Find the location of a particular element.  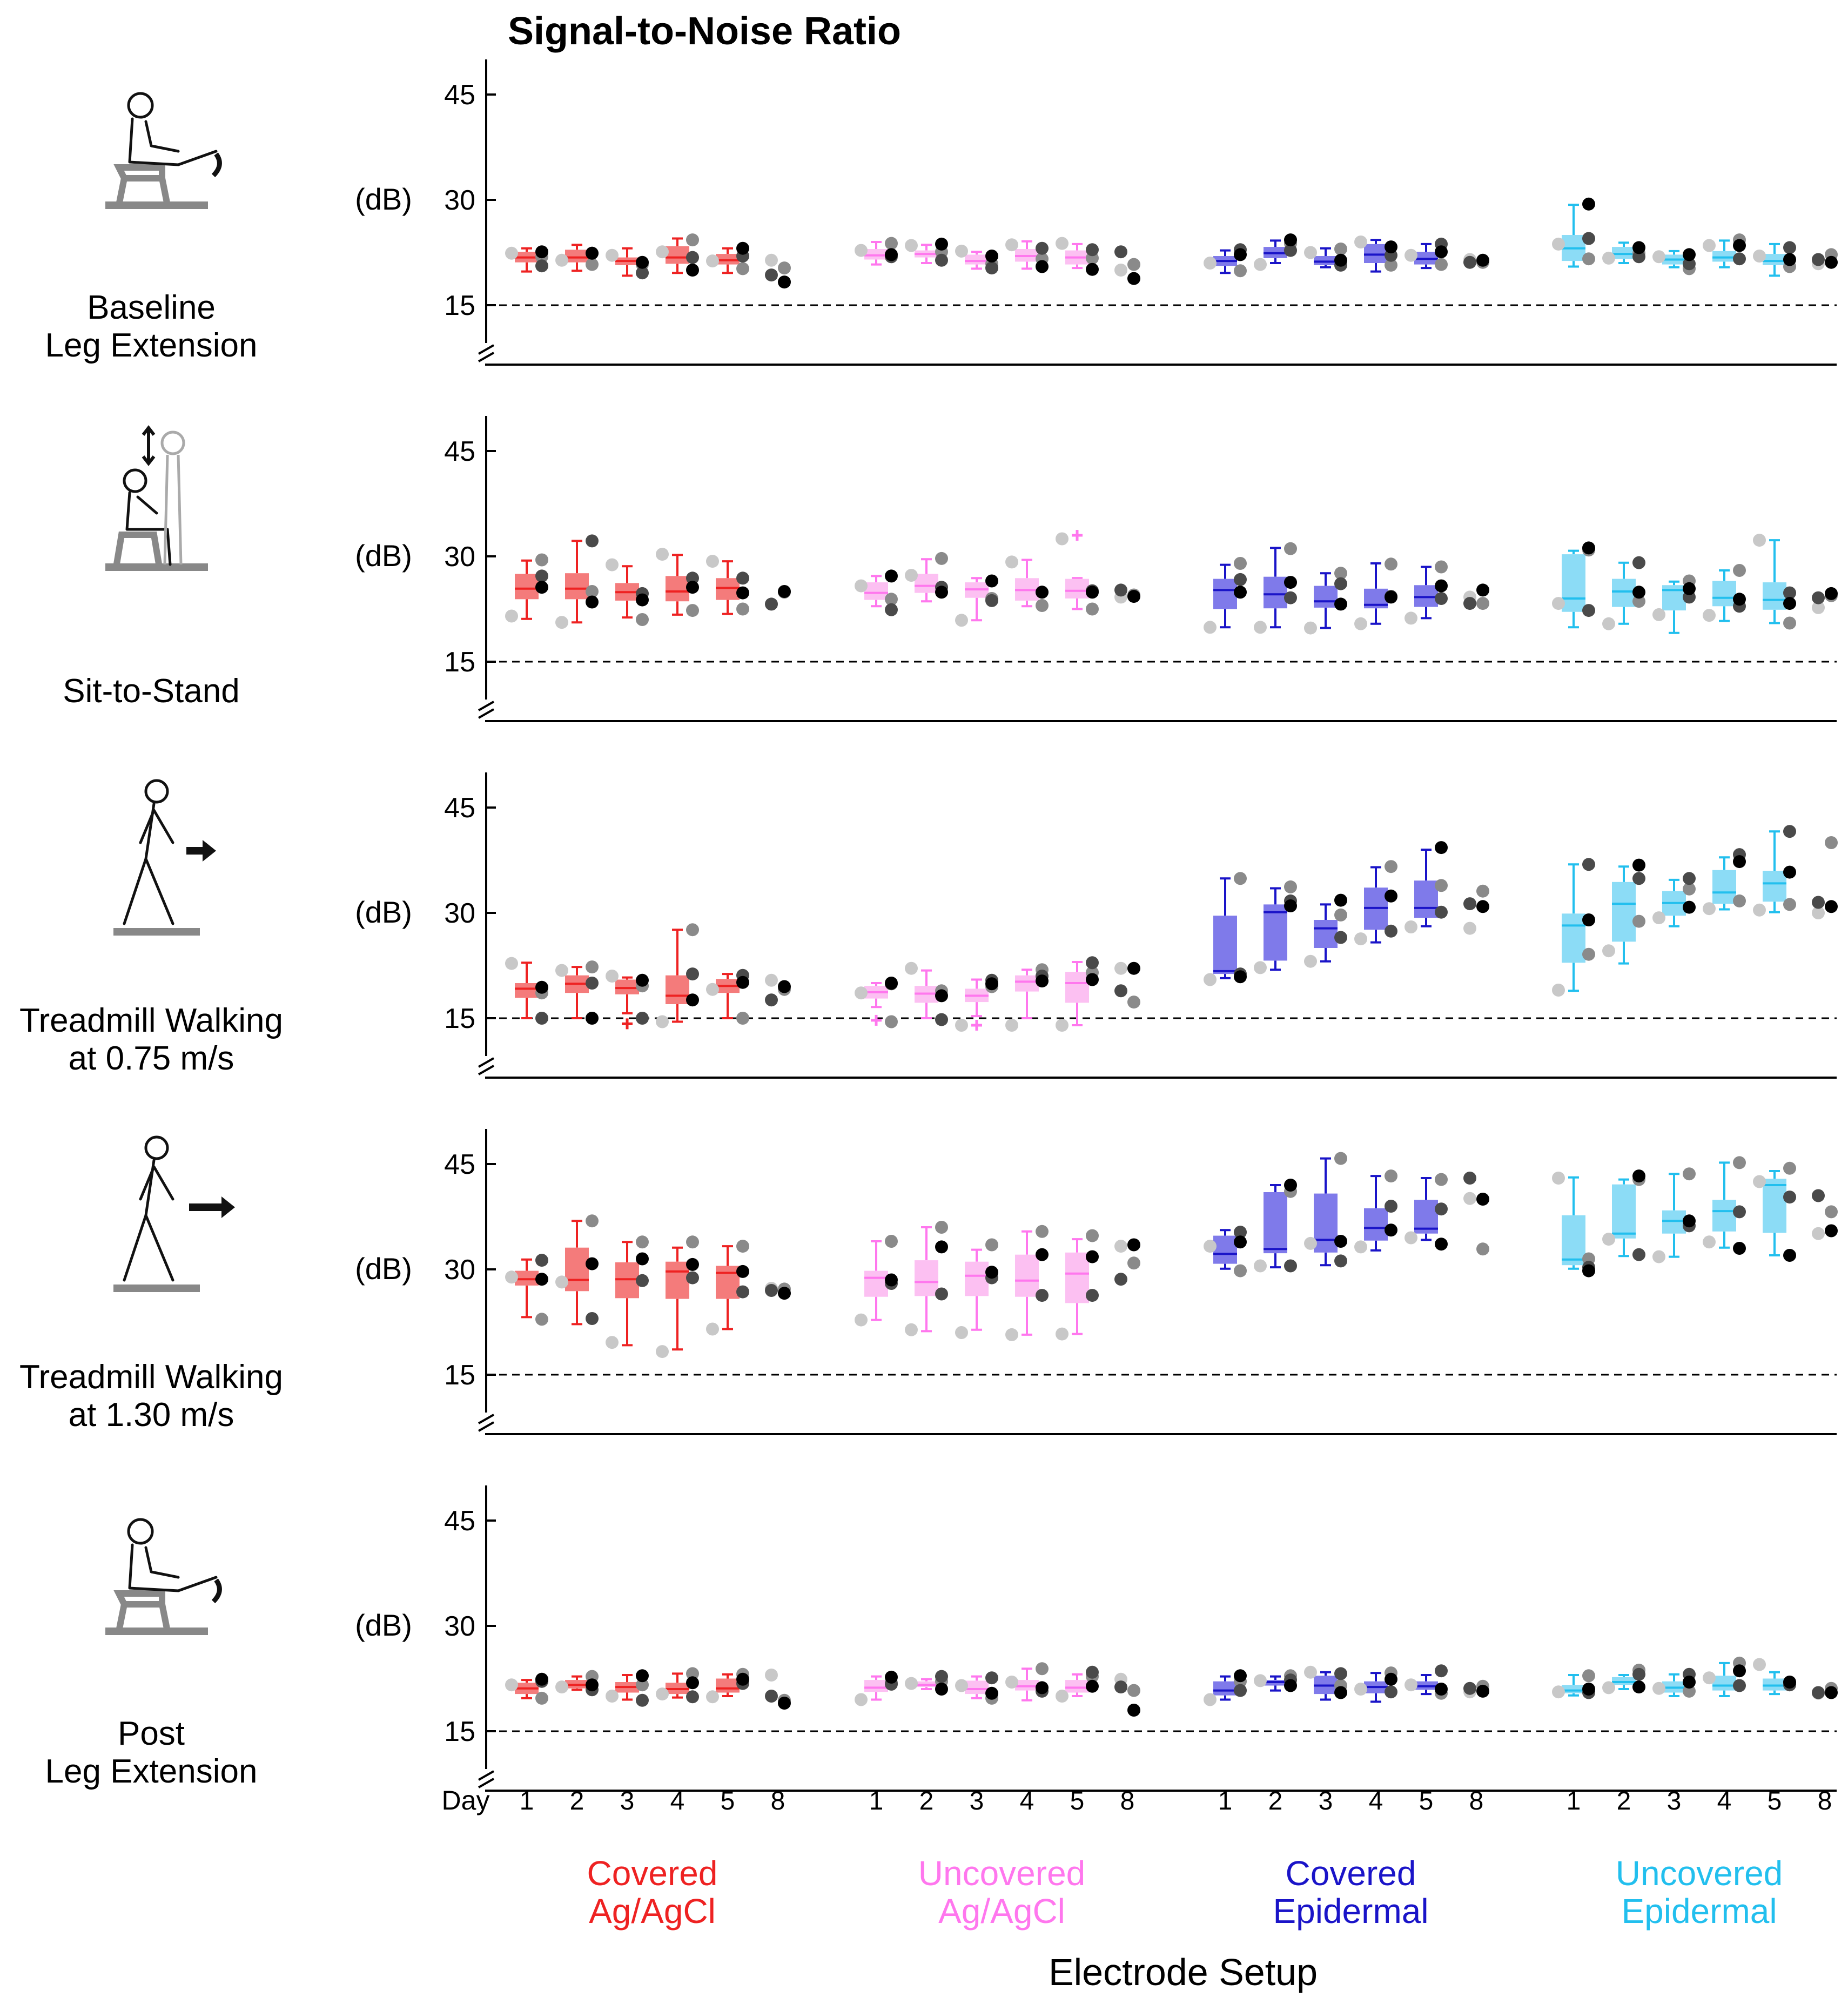

group-label-line: Ag/AgCl is located at coordinates (653, 1911).